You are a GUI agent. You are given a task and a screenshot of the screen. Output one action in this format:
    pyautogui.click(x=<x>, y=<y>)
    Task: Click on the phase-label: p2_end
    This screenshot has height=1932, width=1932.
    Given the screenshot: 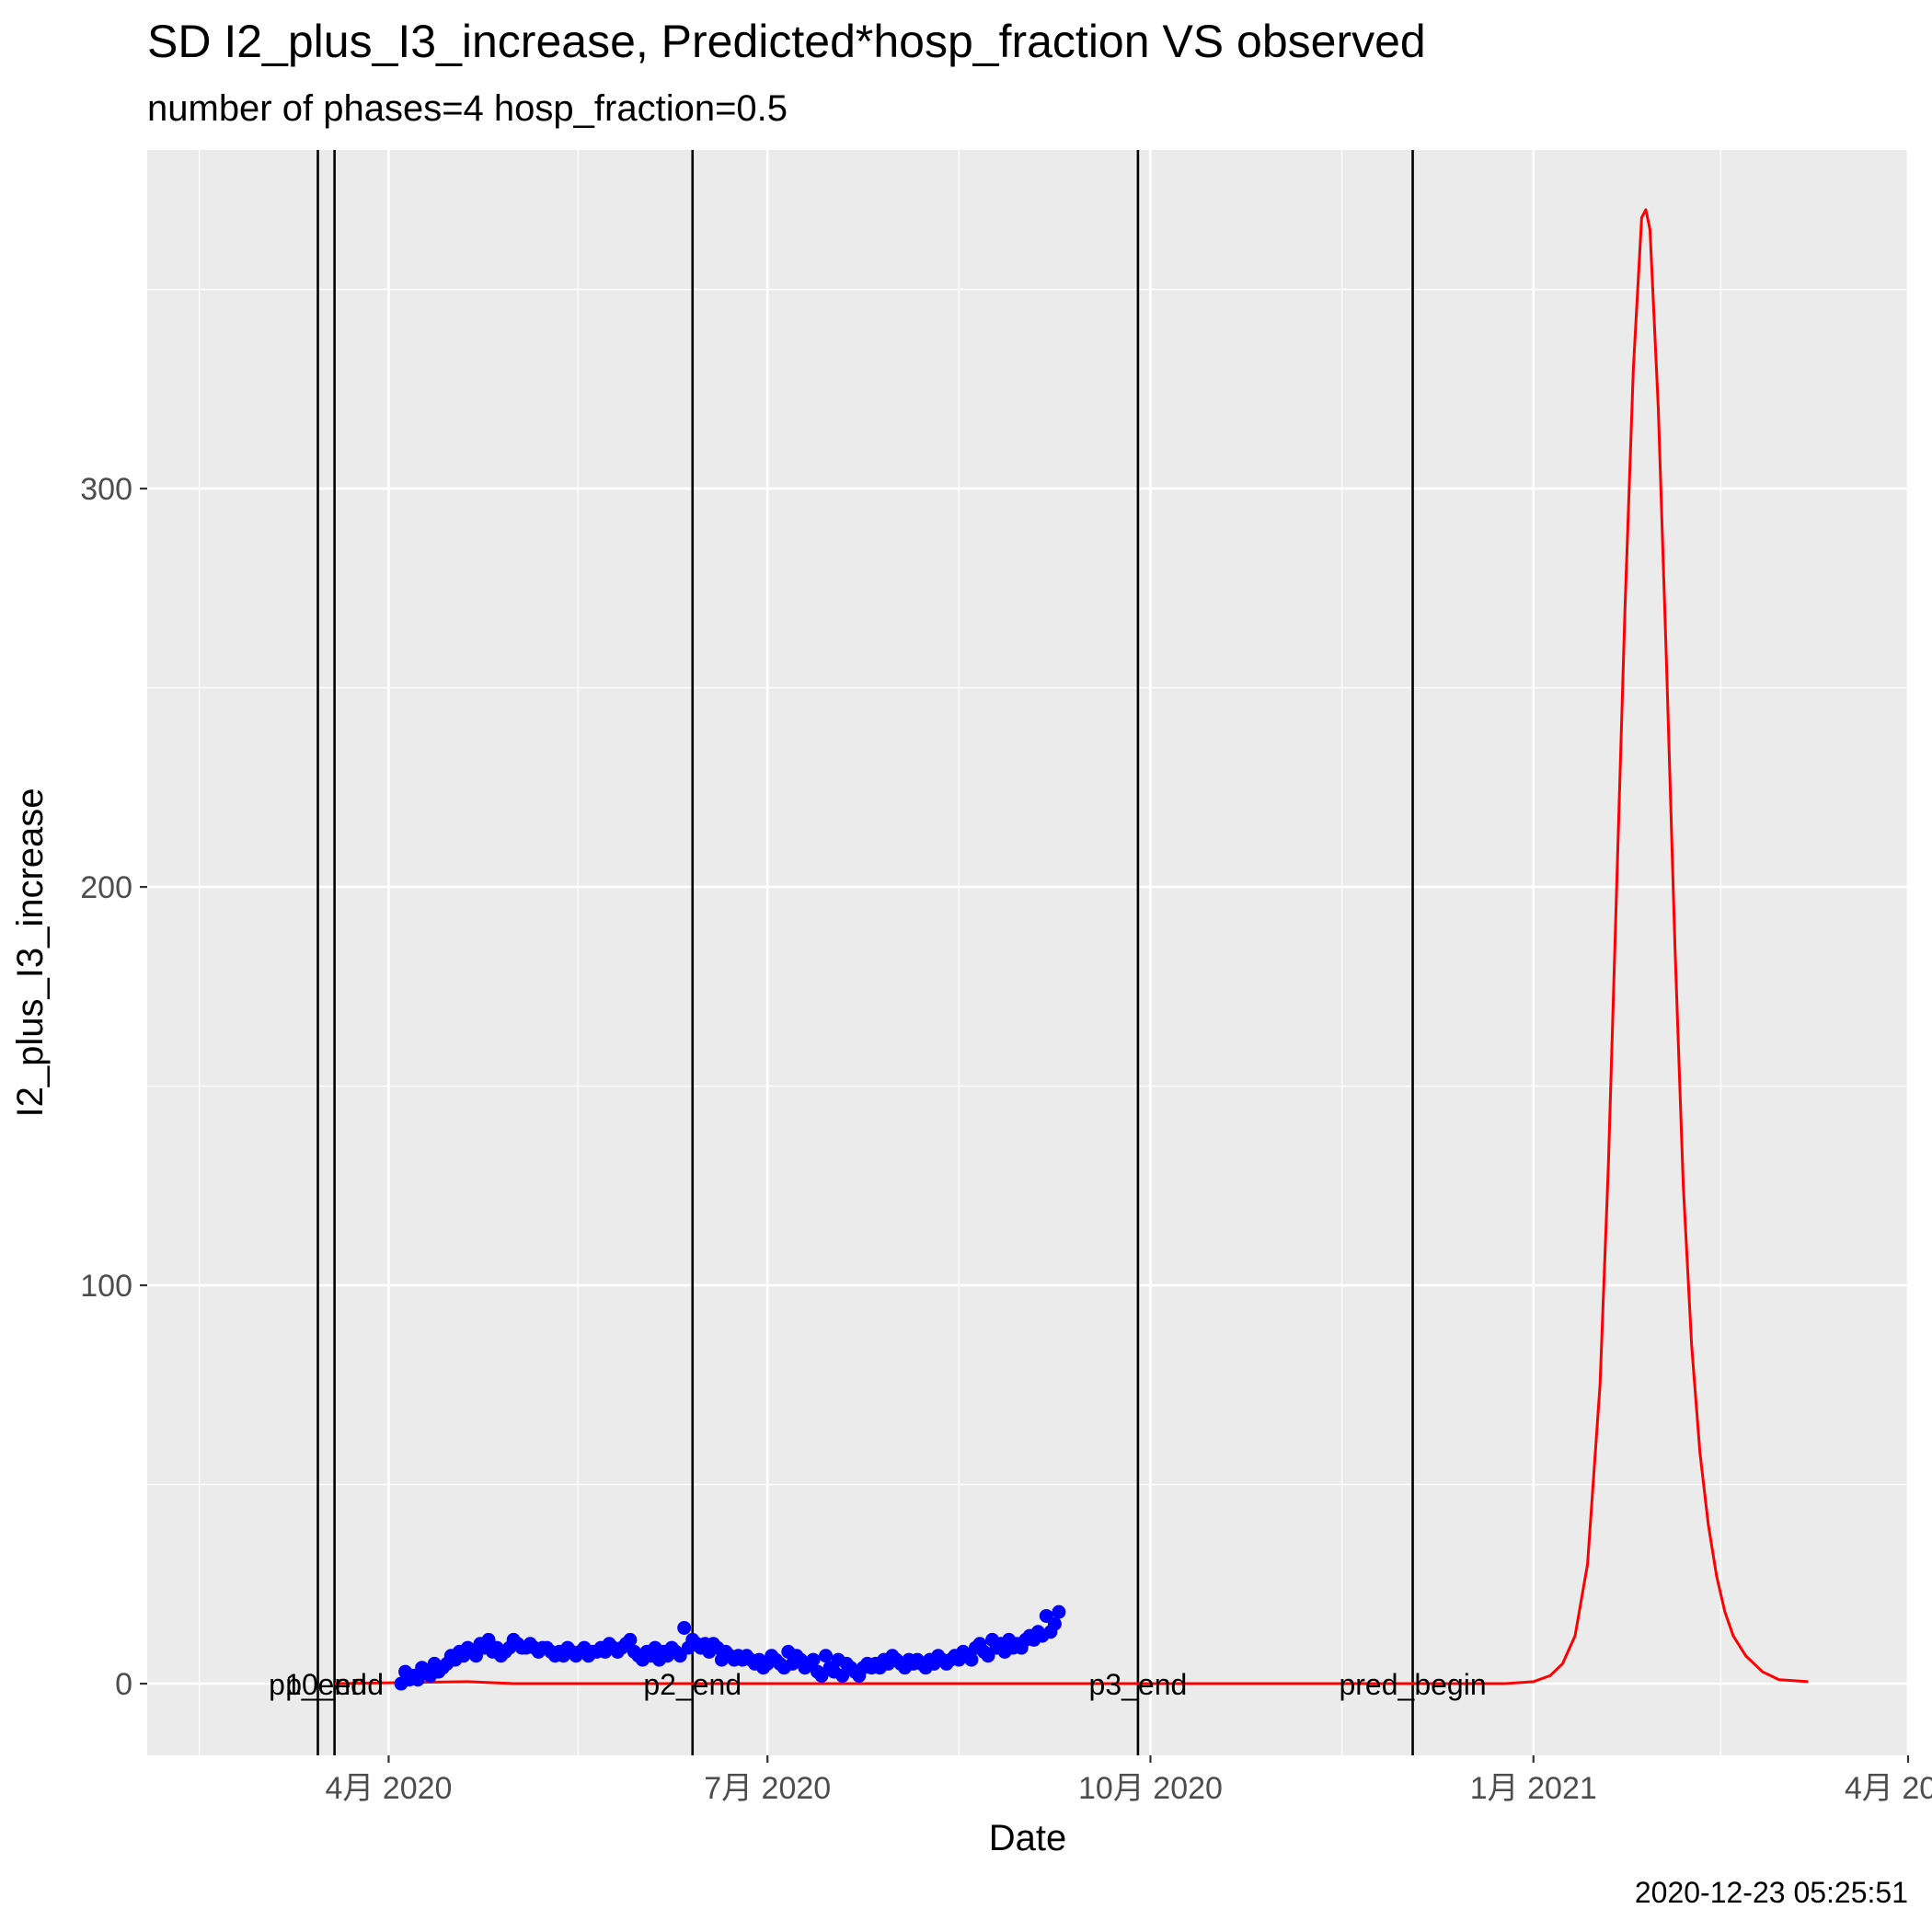 What is the action you would take?
    pyautogui.click(x=692, y=1684)
    